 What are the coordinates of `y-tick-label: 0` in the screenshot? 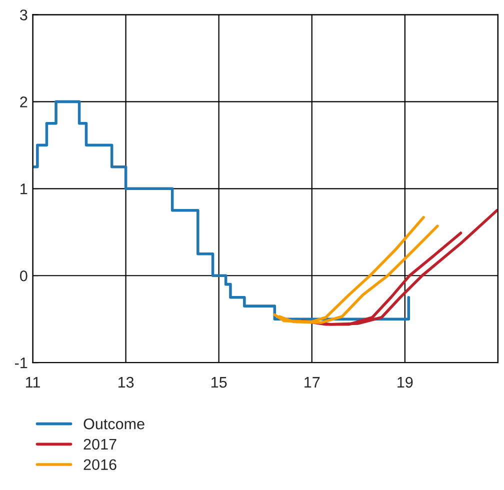 It's located at (24, 276).